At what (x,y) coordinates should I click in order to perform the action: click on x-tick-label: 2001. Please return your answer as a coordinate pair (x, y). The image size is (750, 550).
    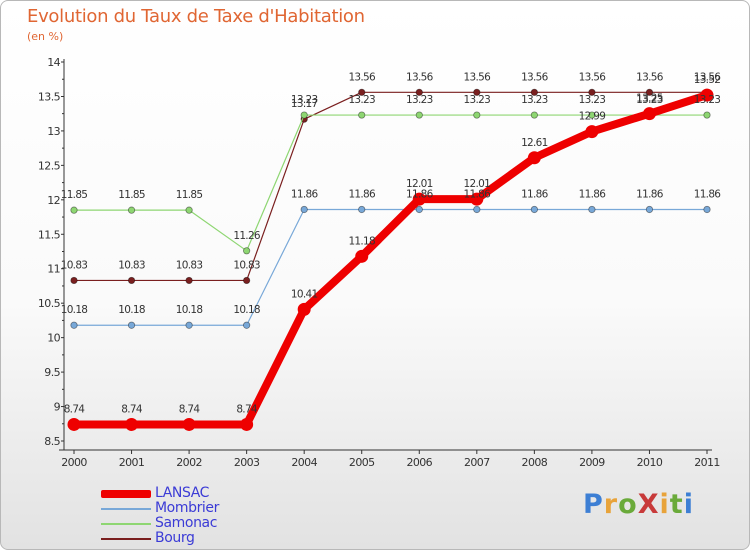
    Looking at the image, I should click on (132, 462).